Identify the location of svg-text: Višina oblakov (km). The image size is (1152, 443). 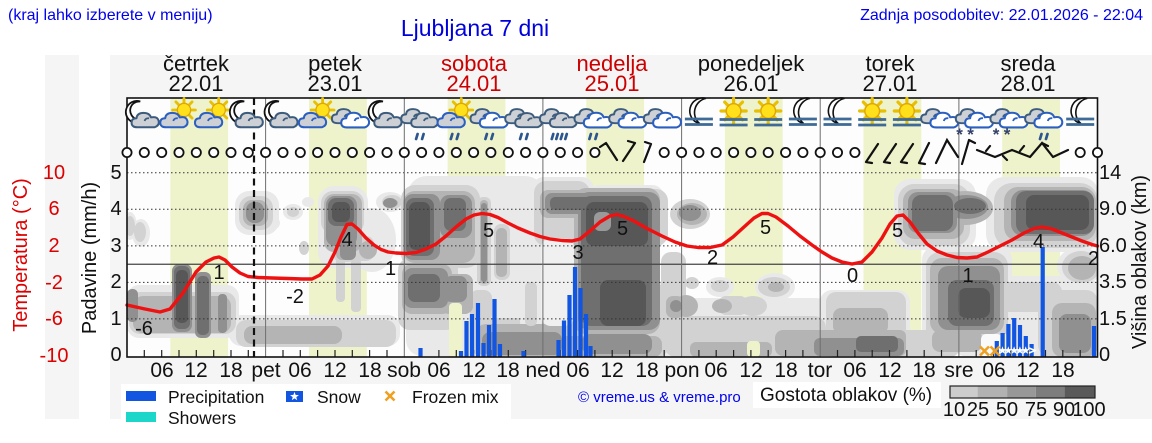
(1140, 262).